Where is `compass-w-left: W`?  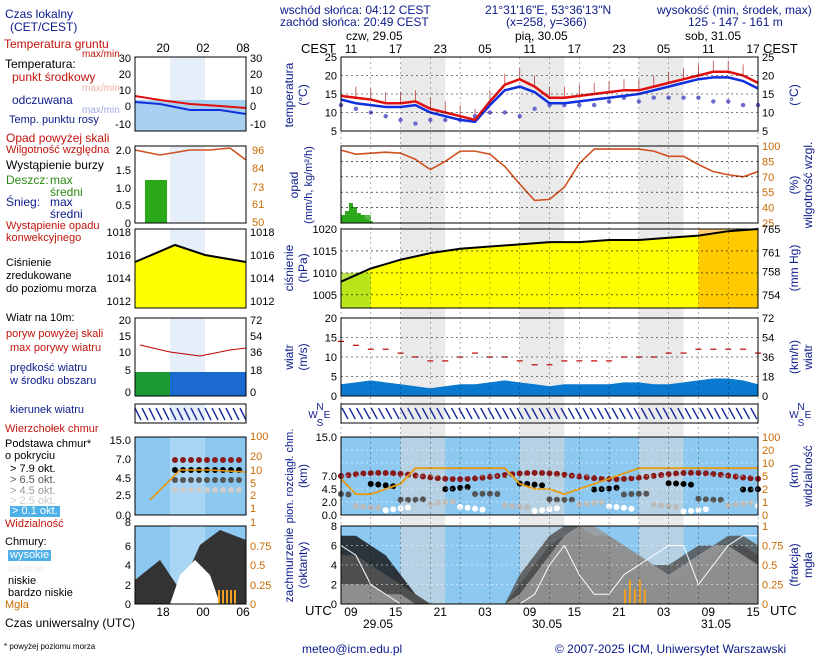
compass-w-left: W is located at coordinates (313, 415).